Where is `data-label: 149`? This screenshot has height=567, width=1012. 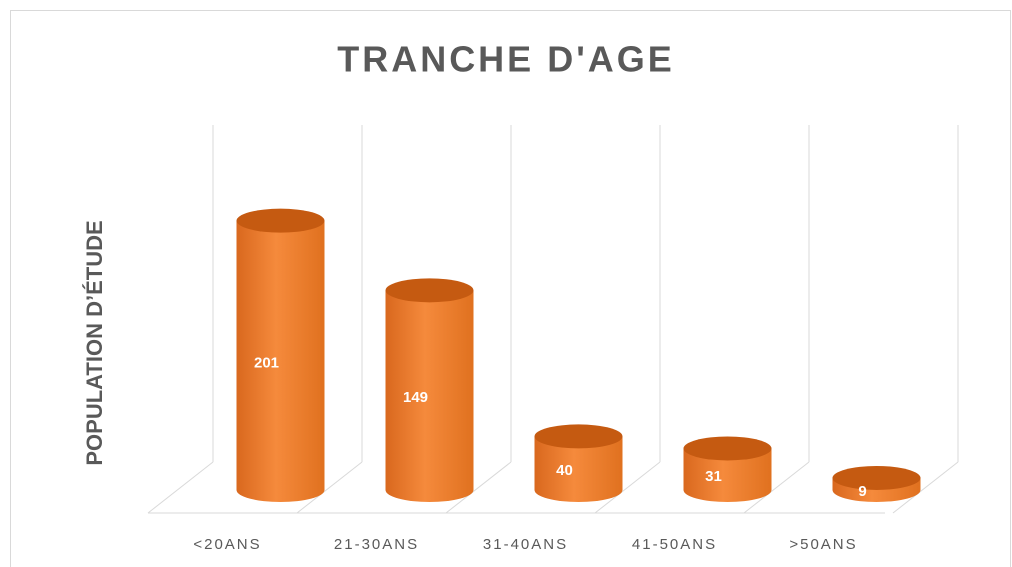
data-label: 149 is located at coordinates (415, 397).